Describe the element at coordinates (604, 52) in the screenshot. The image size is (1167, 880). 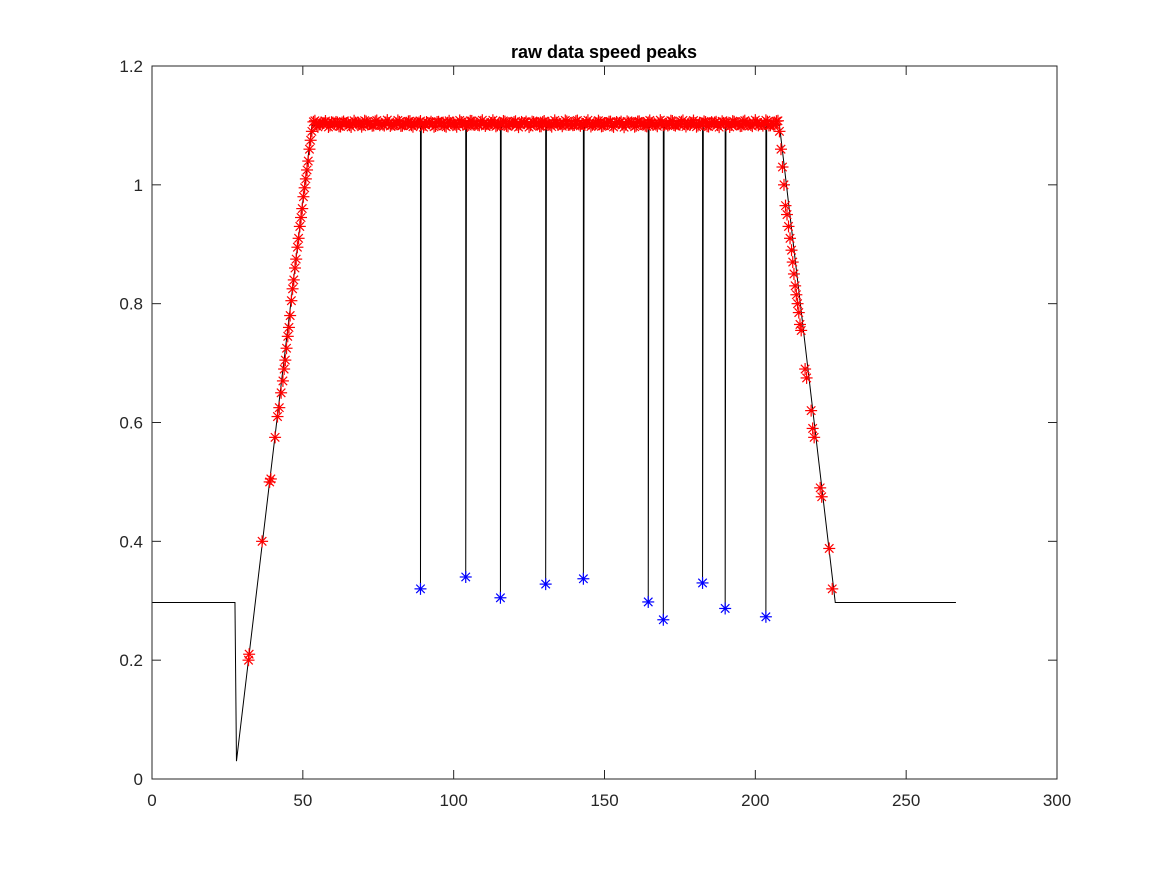
I see `chart-title: raw data speed peaks` at that location.